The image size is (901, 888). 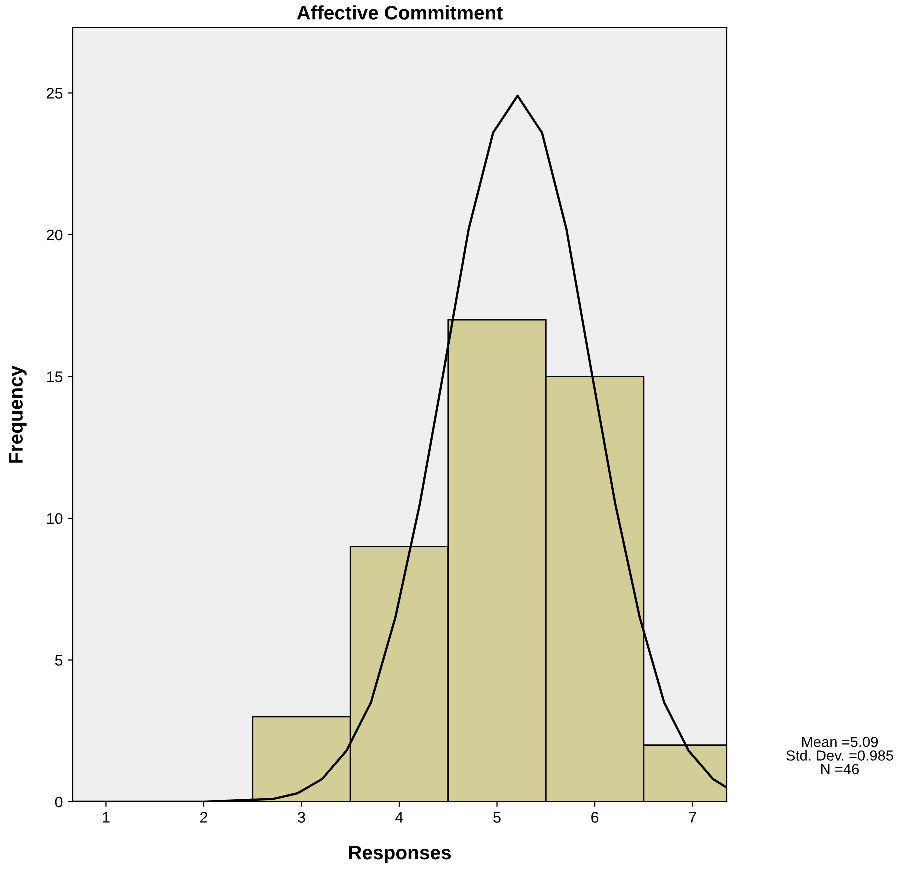 What do you see at coordinates (400, 13) in the screenshot?
I see `chart-title: Affective Commitment` at bounding box center [400, 13].